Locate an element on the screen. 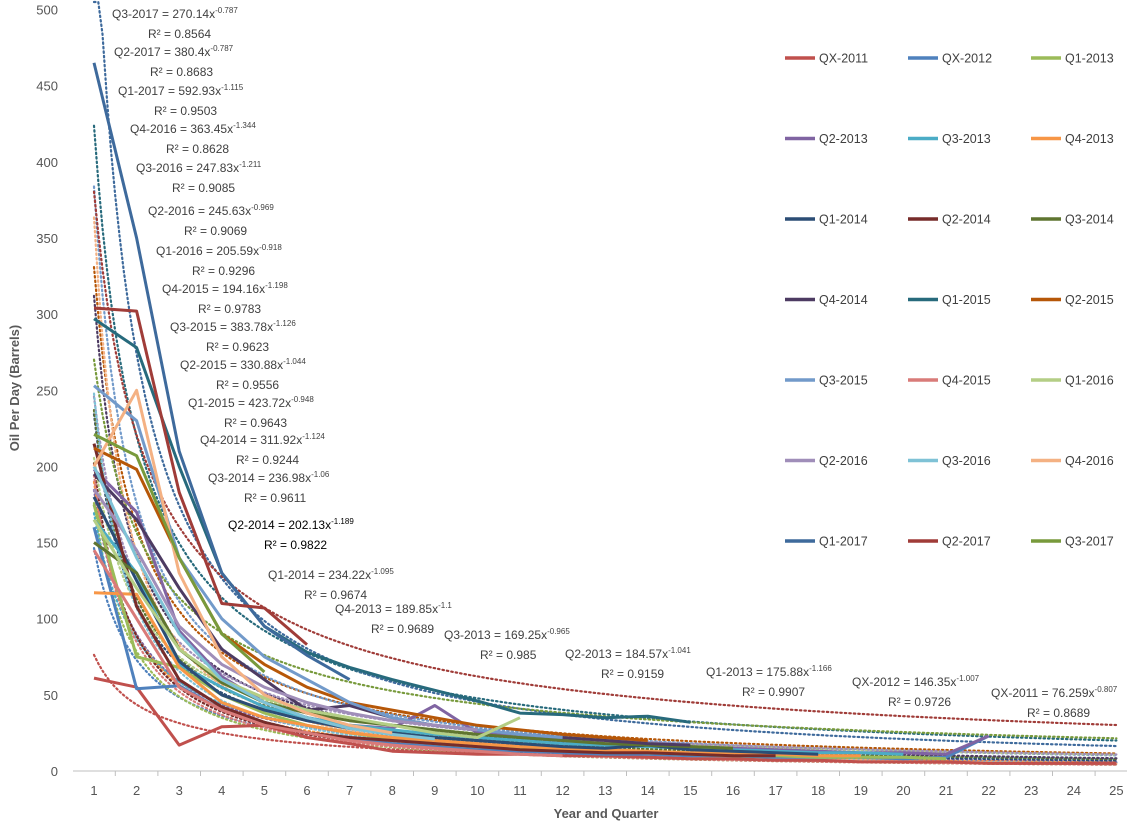  trendline-equation: Q4-2016 = 363.45x-1.344 is located at coordinates (193, 128).